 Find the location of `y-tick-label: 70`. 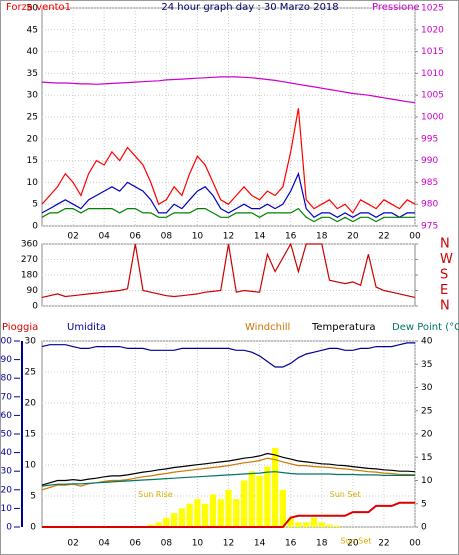

y-tick-label: 70 is located at coordinates (7, 397).